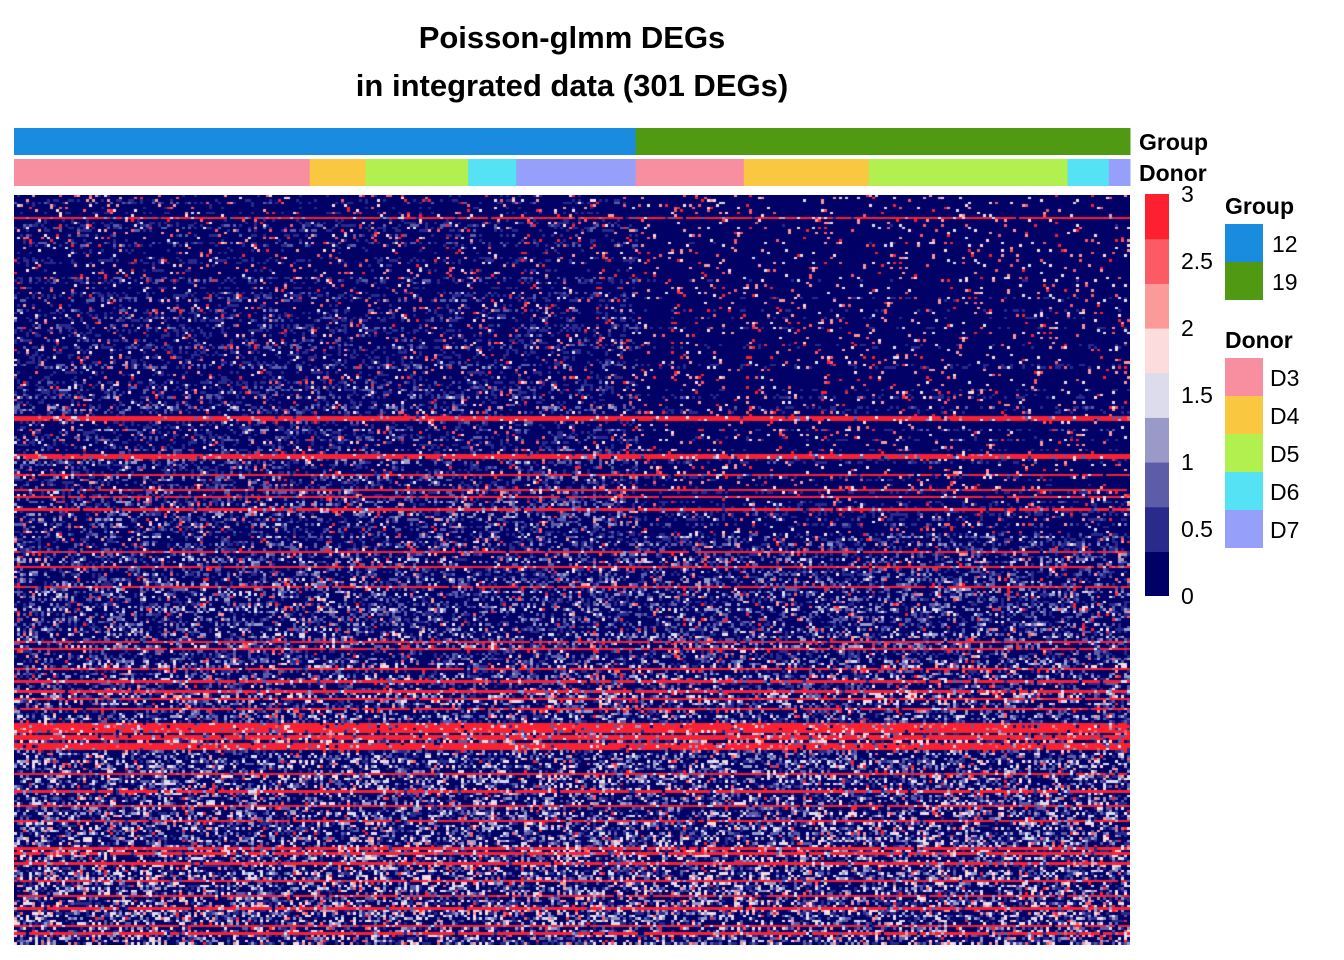 This screenshot has height=960, width=1344. Describe the element at coordinates (1285, 378) in the screenshot. I see `legend-label-d3: D3` at that location.